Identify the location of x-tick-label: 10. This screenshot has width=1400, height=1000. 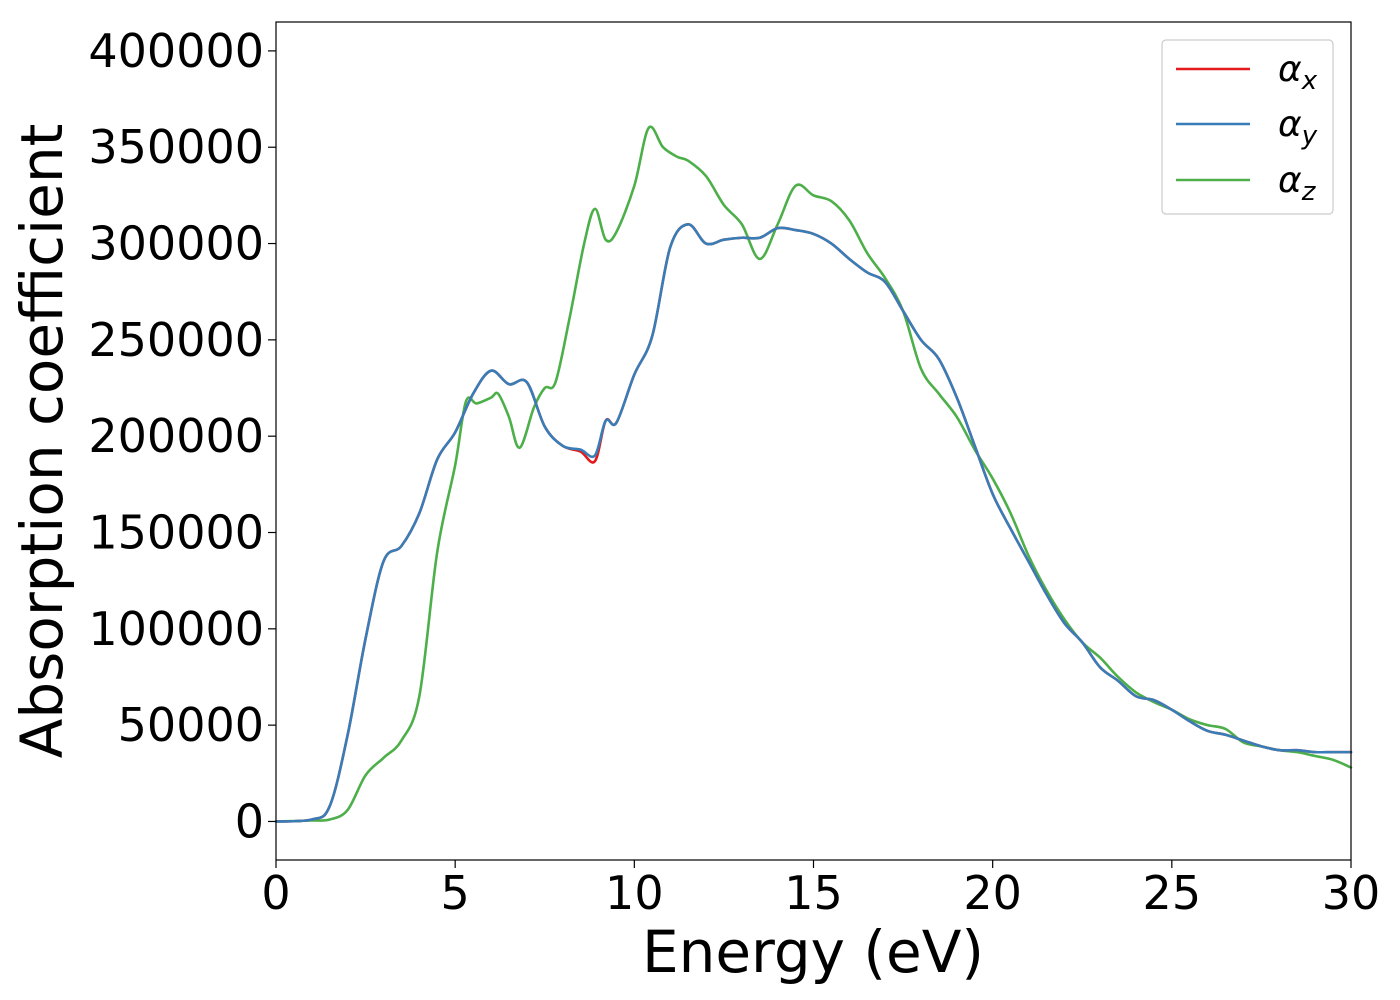
(634, 893).